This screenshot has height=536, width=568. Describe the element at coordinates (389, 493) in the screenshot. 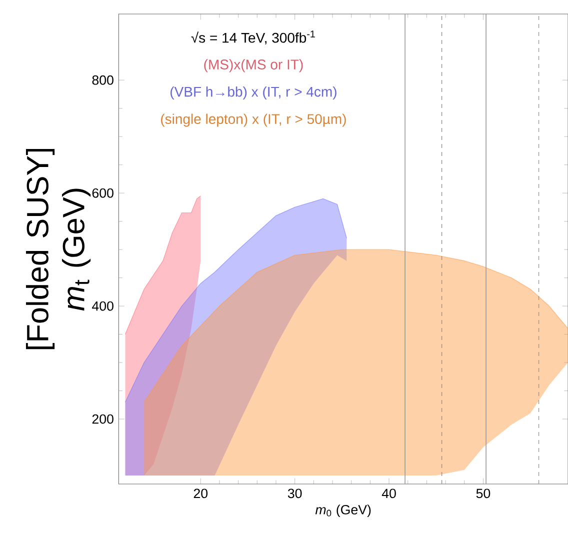

I see `x-tick-label: 40` at that location.